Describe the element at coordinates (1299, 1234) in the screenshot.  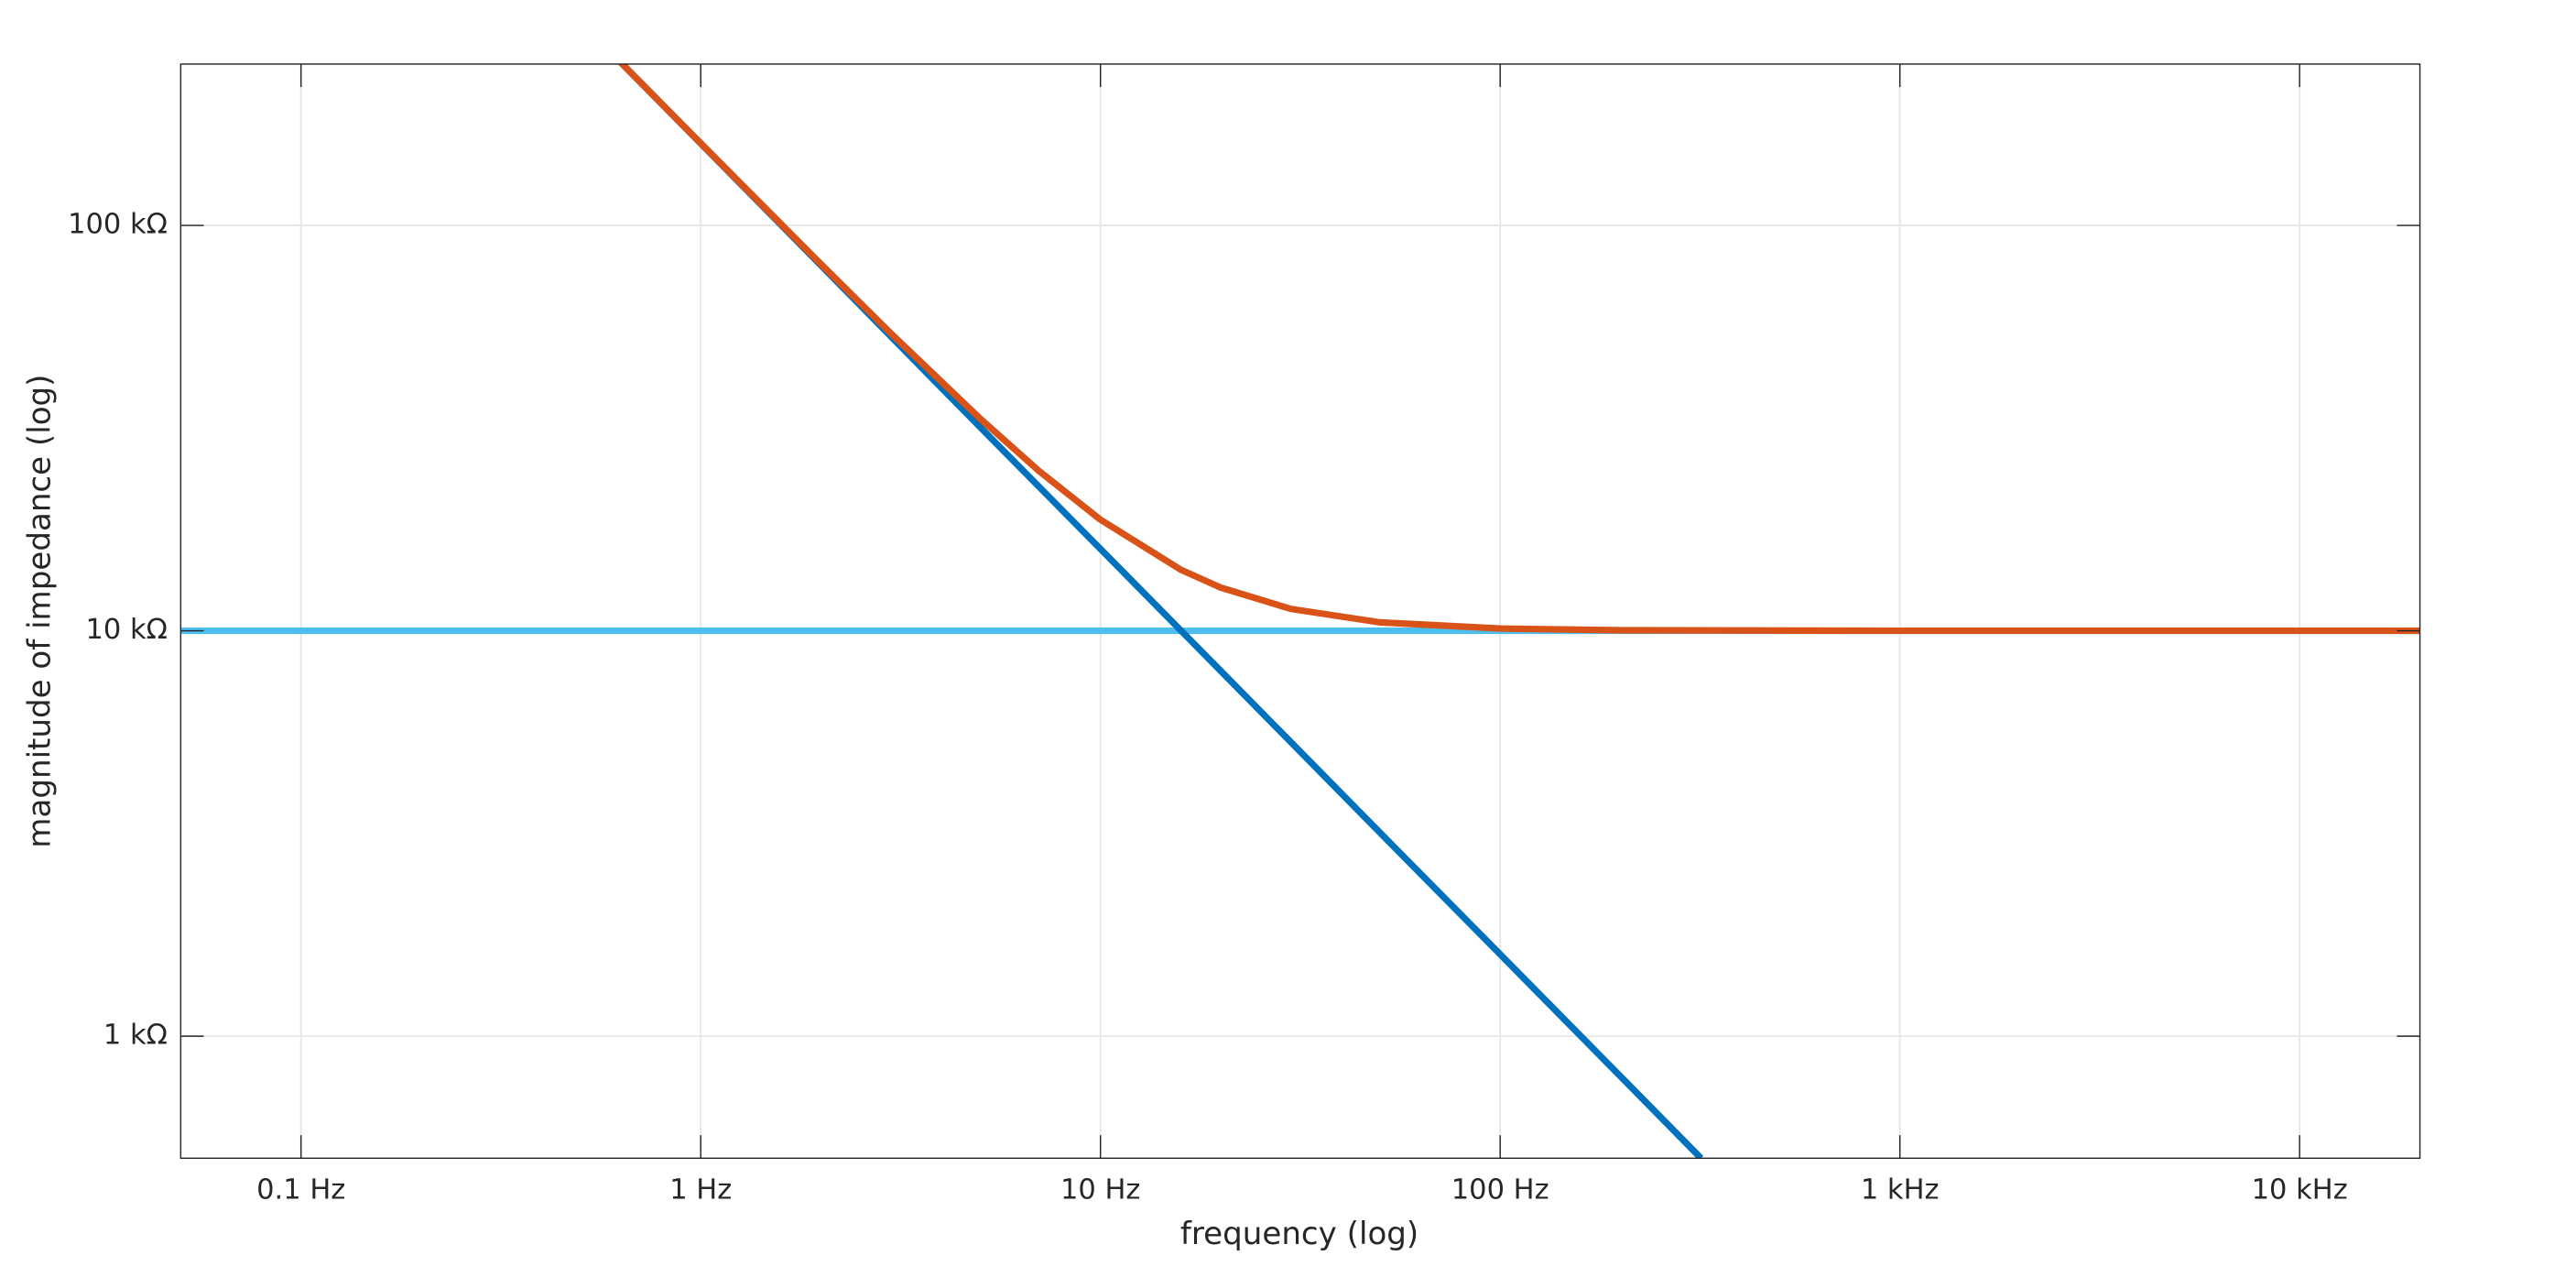
I see `x-axis-label: frequency (log)` at that location.